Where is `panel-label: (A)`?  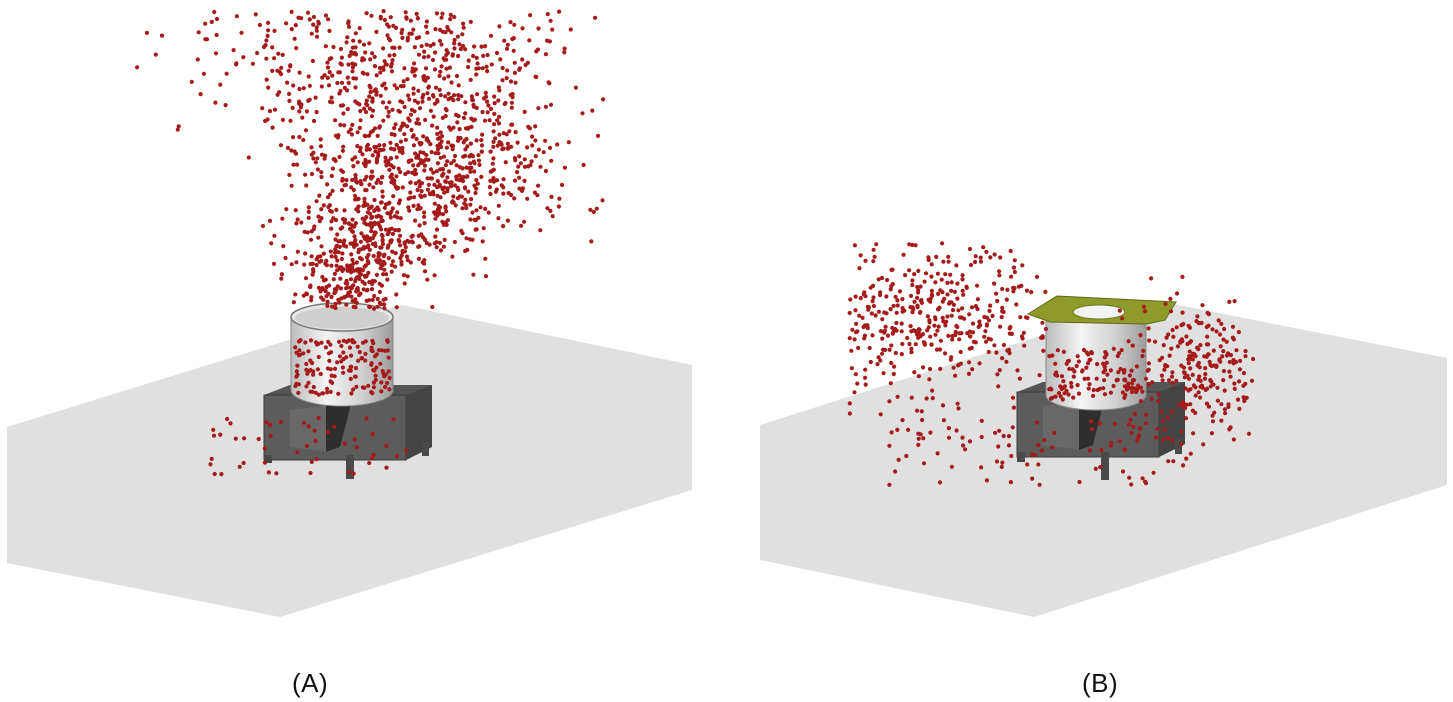 panel-label: (A) is located at coordinates (310, 683).